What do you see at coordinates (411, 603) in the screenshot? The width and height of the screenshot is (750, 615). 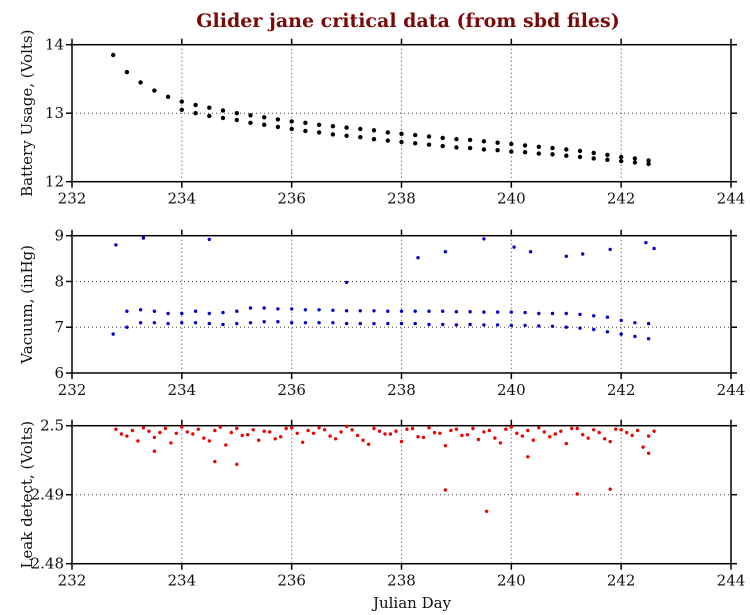 I see `x-axis-label: Julian Day` at bounding box center [411, 603].